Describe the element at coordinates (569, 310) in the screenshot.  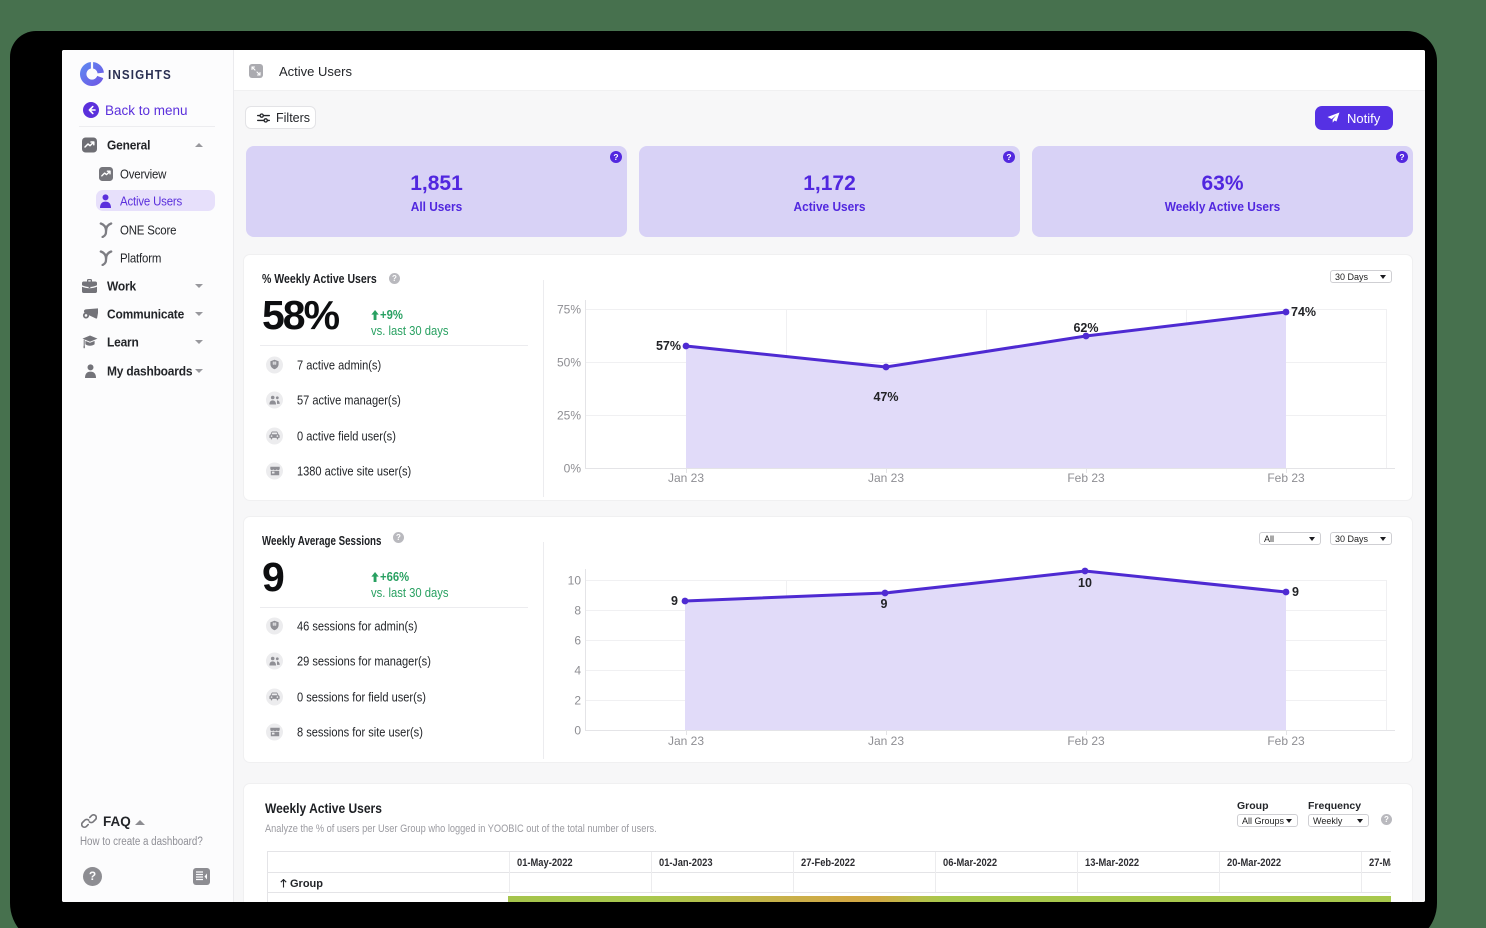
I see `svg-text: 75%` at that location.